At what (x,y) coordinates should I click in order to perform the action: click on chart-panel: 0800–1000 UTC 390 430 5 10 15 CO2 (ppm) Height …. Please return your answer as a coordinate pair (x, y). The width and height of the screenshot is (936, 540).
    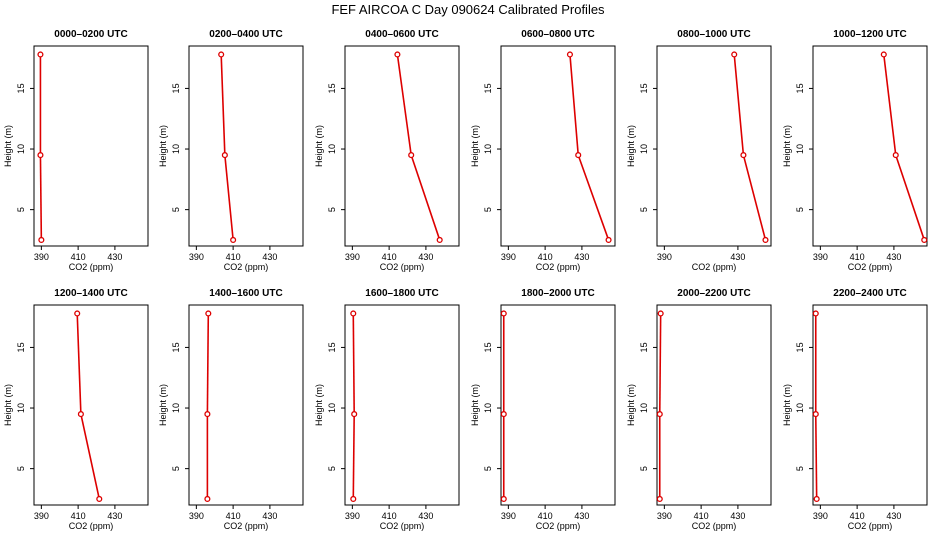
    Looking at the image, I should click on (699, 150).